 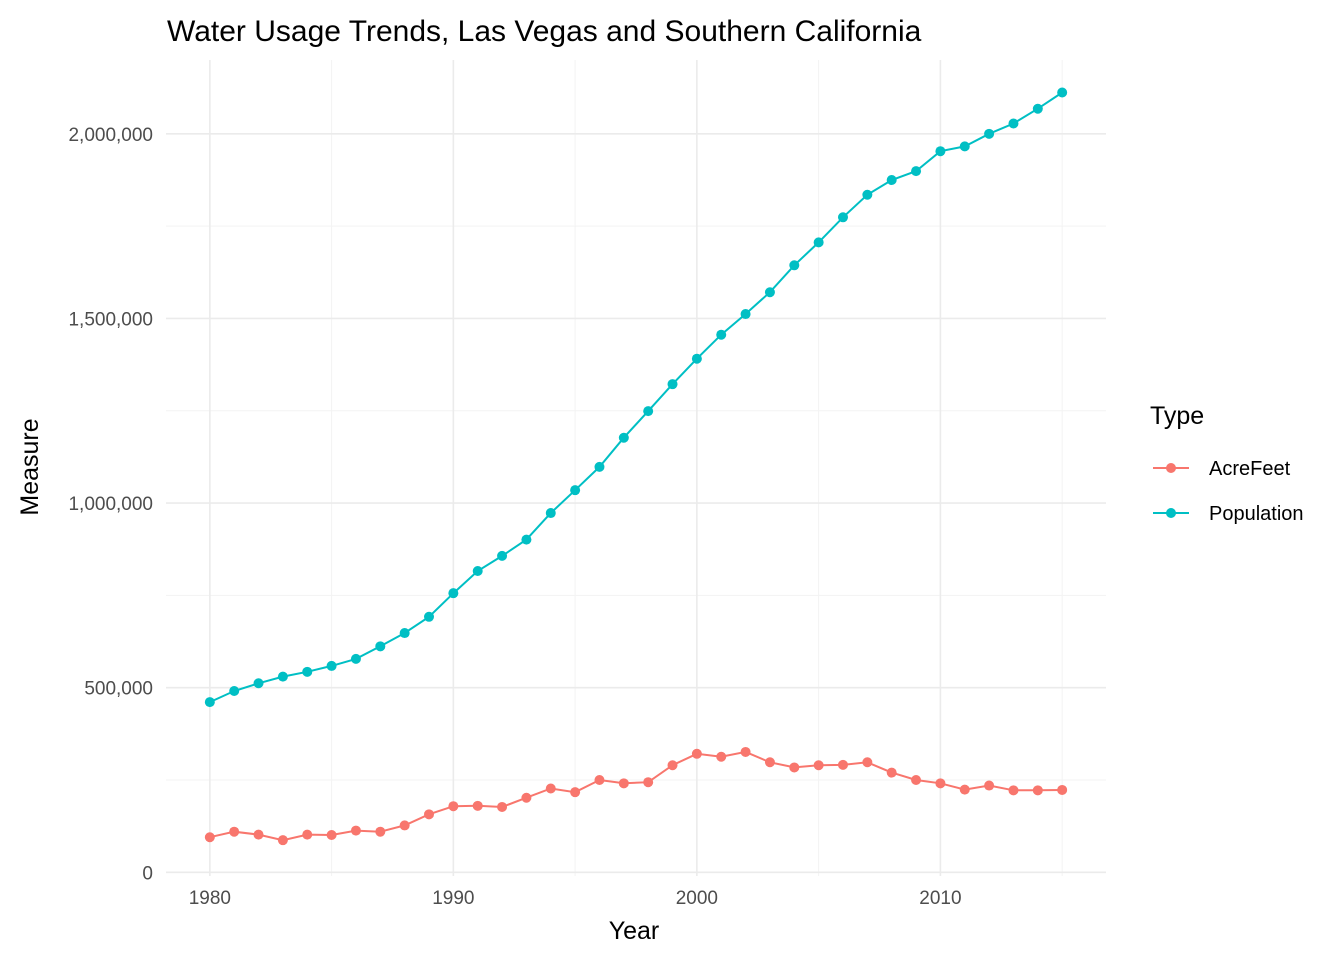 What do you see at coordinates (453, 898) in the screenshot?
I see `x-tick-label: 1990` at bounding box center [453, 898].